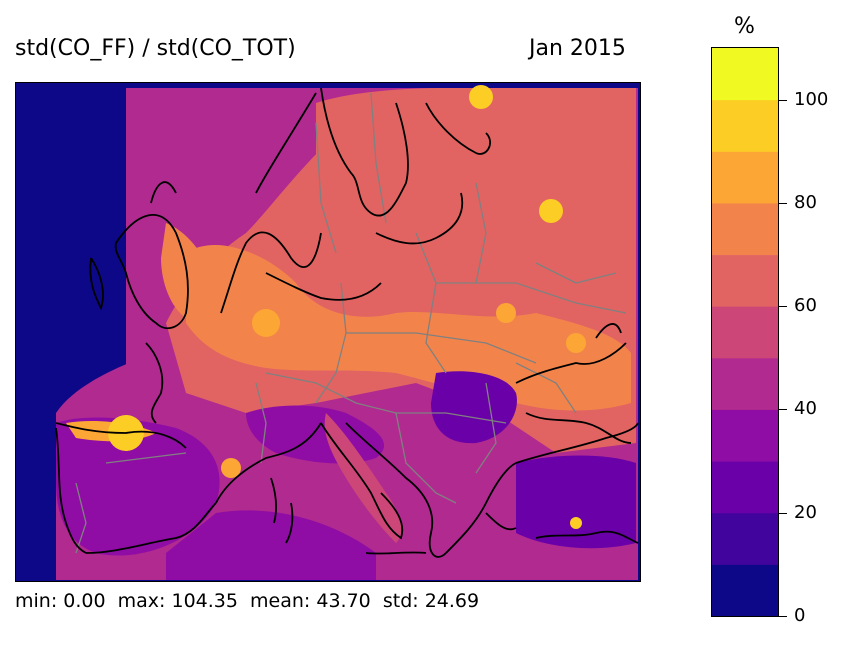 The height and width of the screenshot is (646, 850). I want to click on map-region-core, so click(408, 327).